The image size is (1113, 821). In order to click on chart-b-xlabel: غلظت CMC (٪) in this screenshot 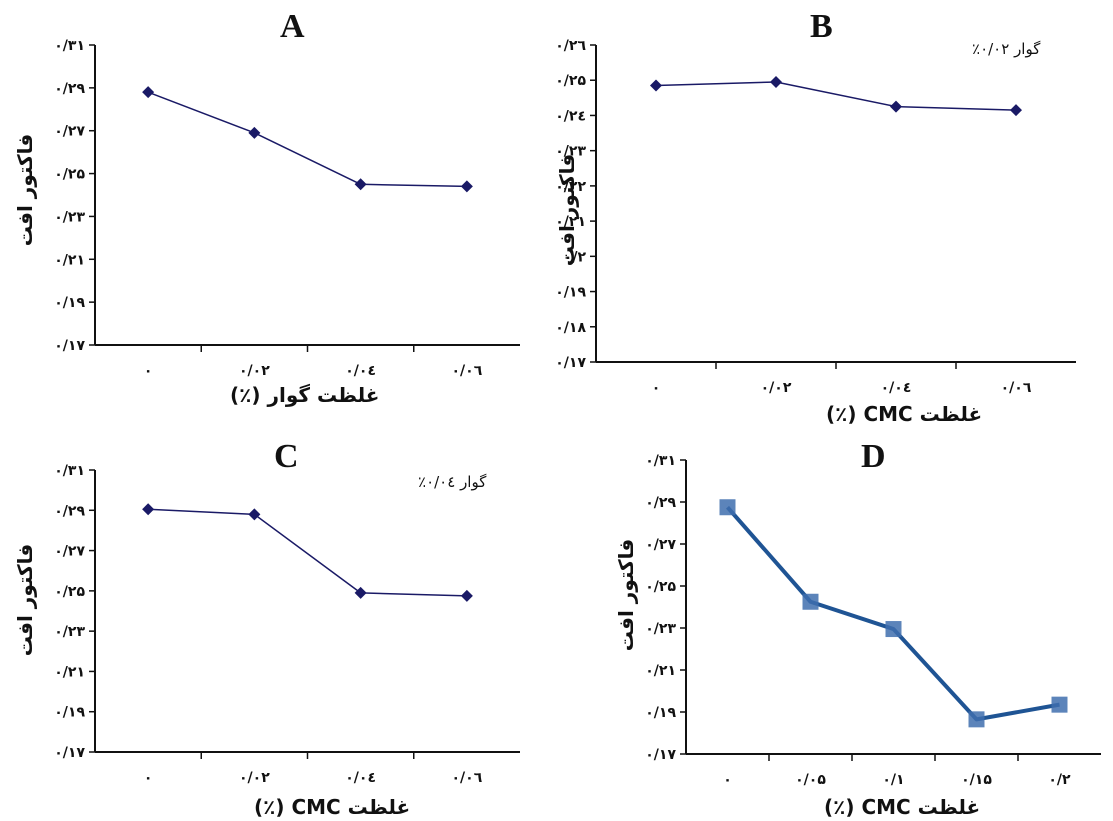, I will do `click(904, 414)`.